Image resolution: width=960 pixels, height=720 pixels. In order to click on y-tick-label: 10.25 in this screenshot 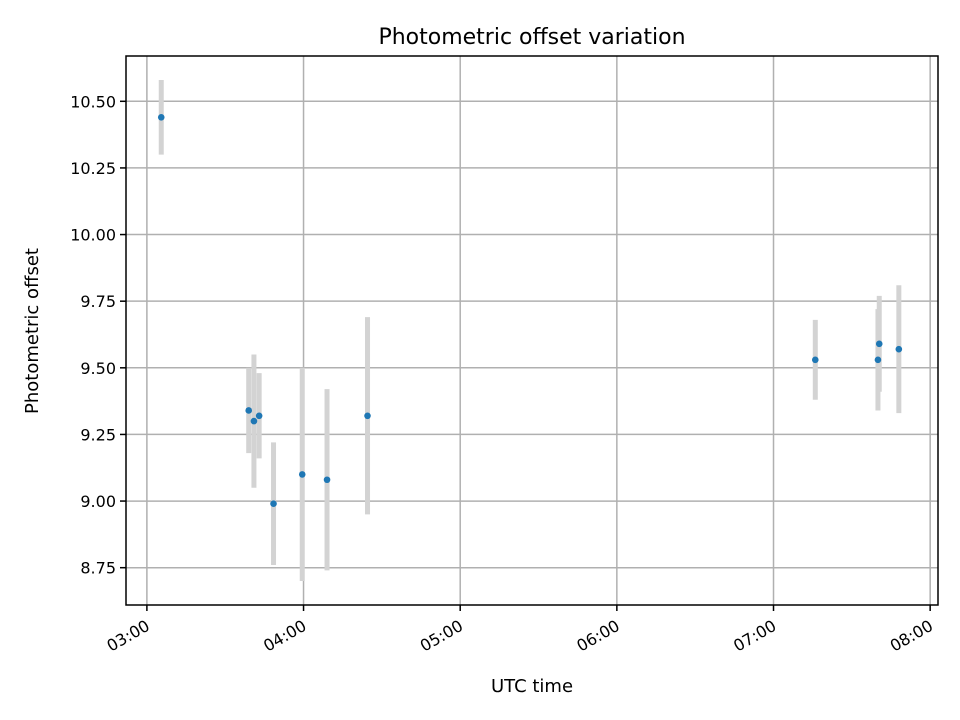, I will do `click(93, 168)`.